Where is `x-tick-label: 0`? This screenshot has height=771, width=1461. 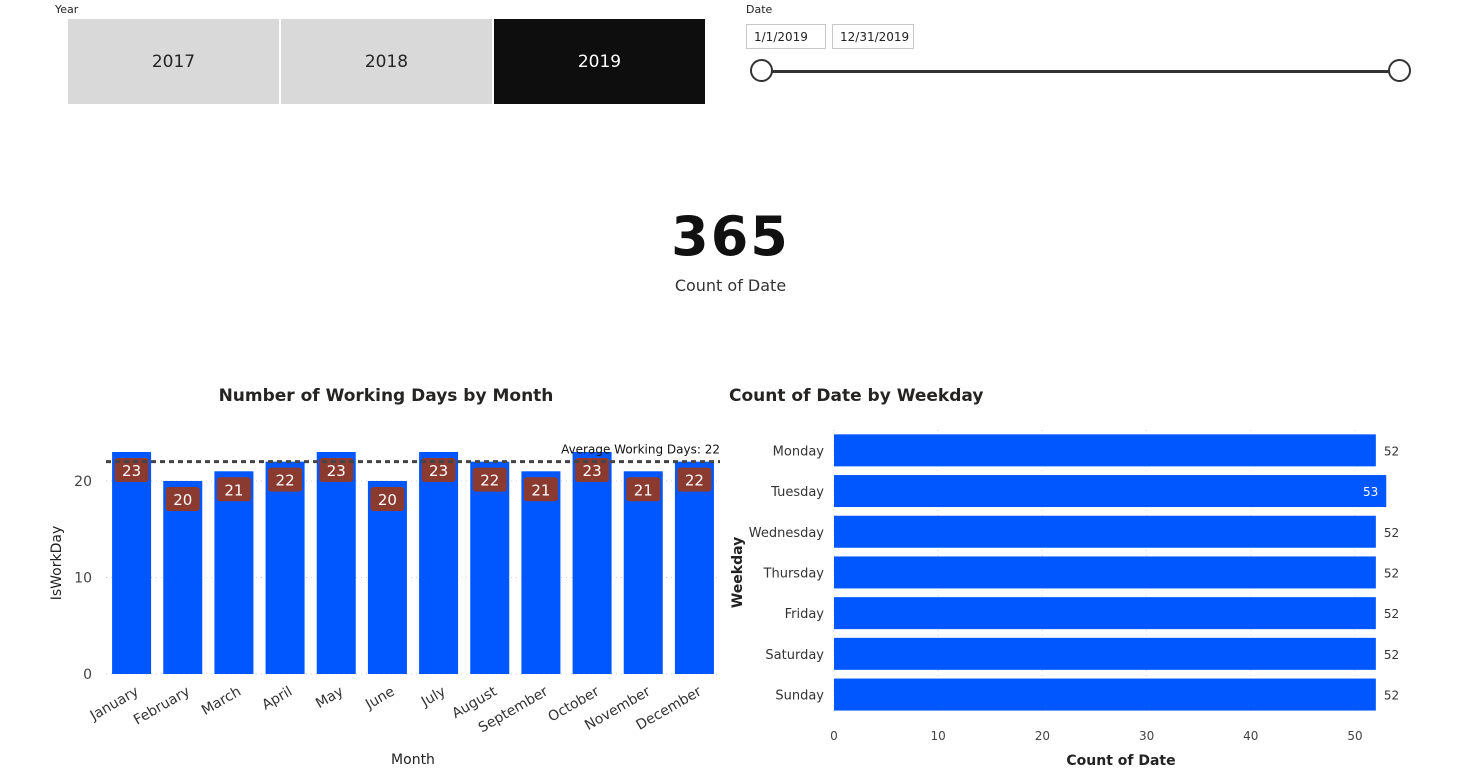
x-tick-label: 0 is located at coordinates (834, 736).